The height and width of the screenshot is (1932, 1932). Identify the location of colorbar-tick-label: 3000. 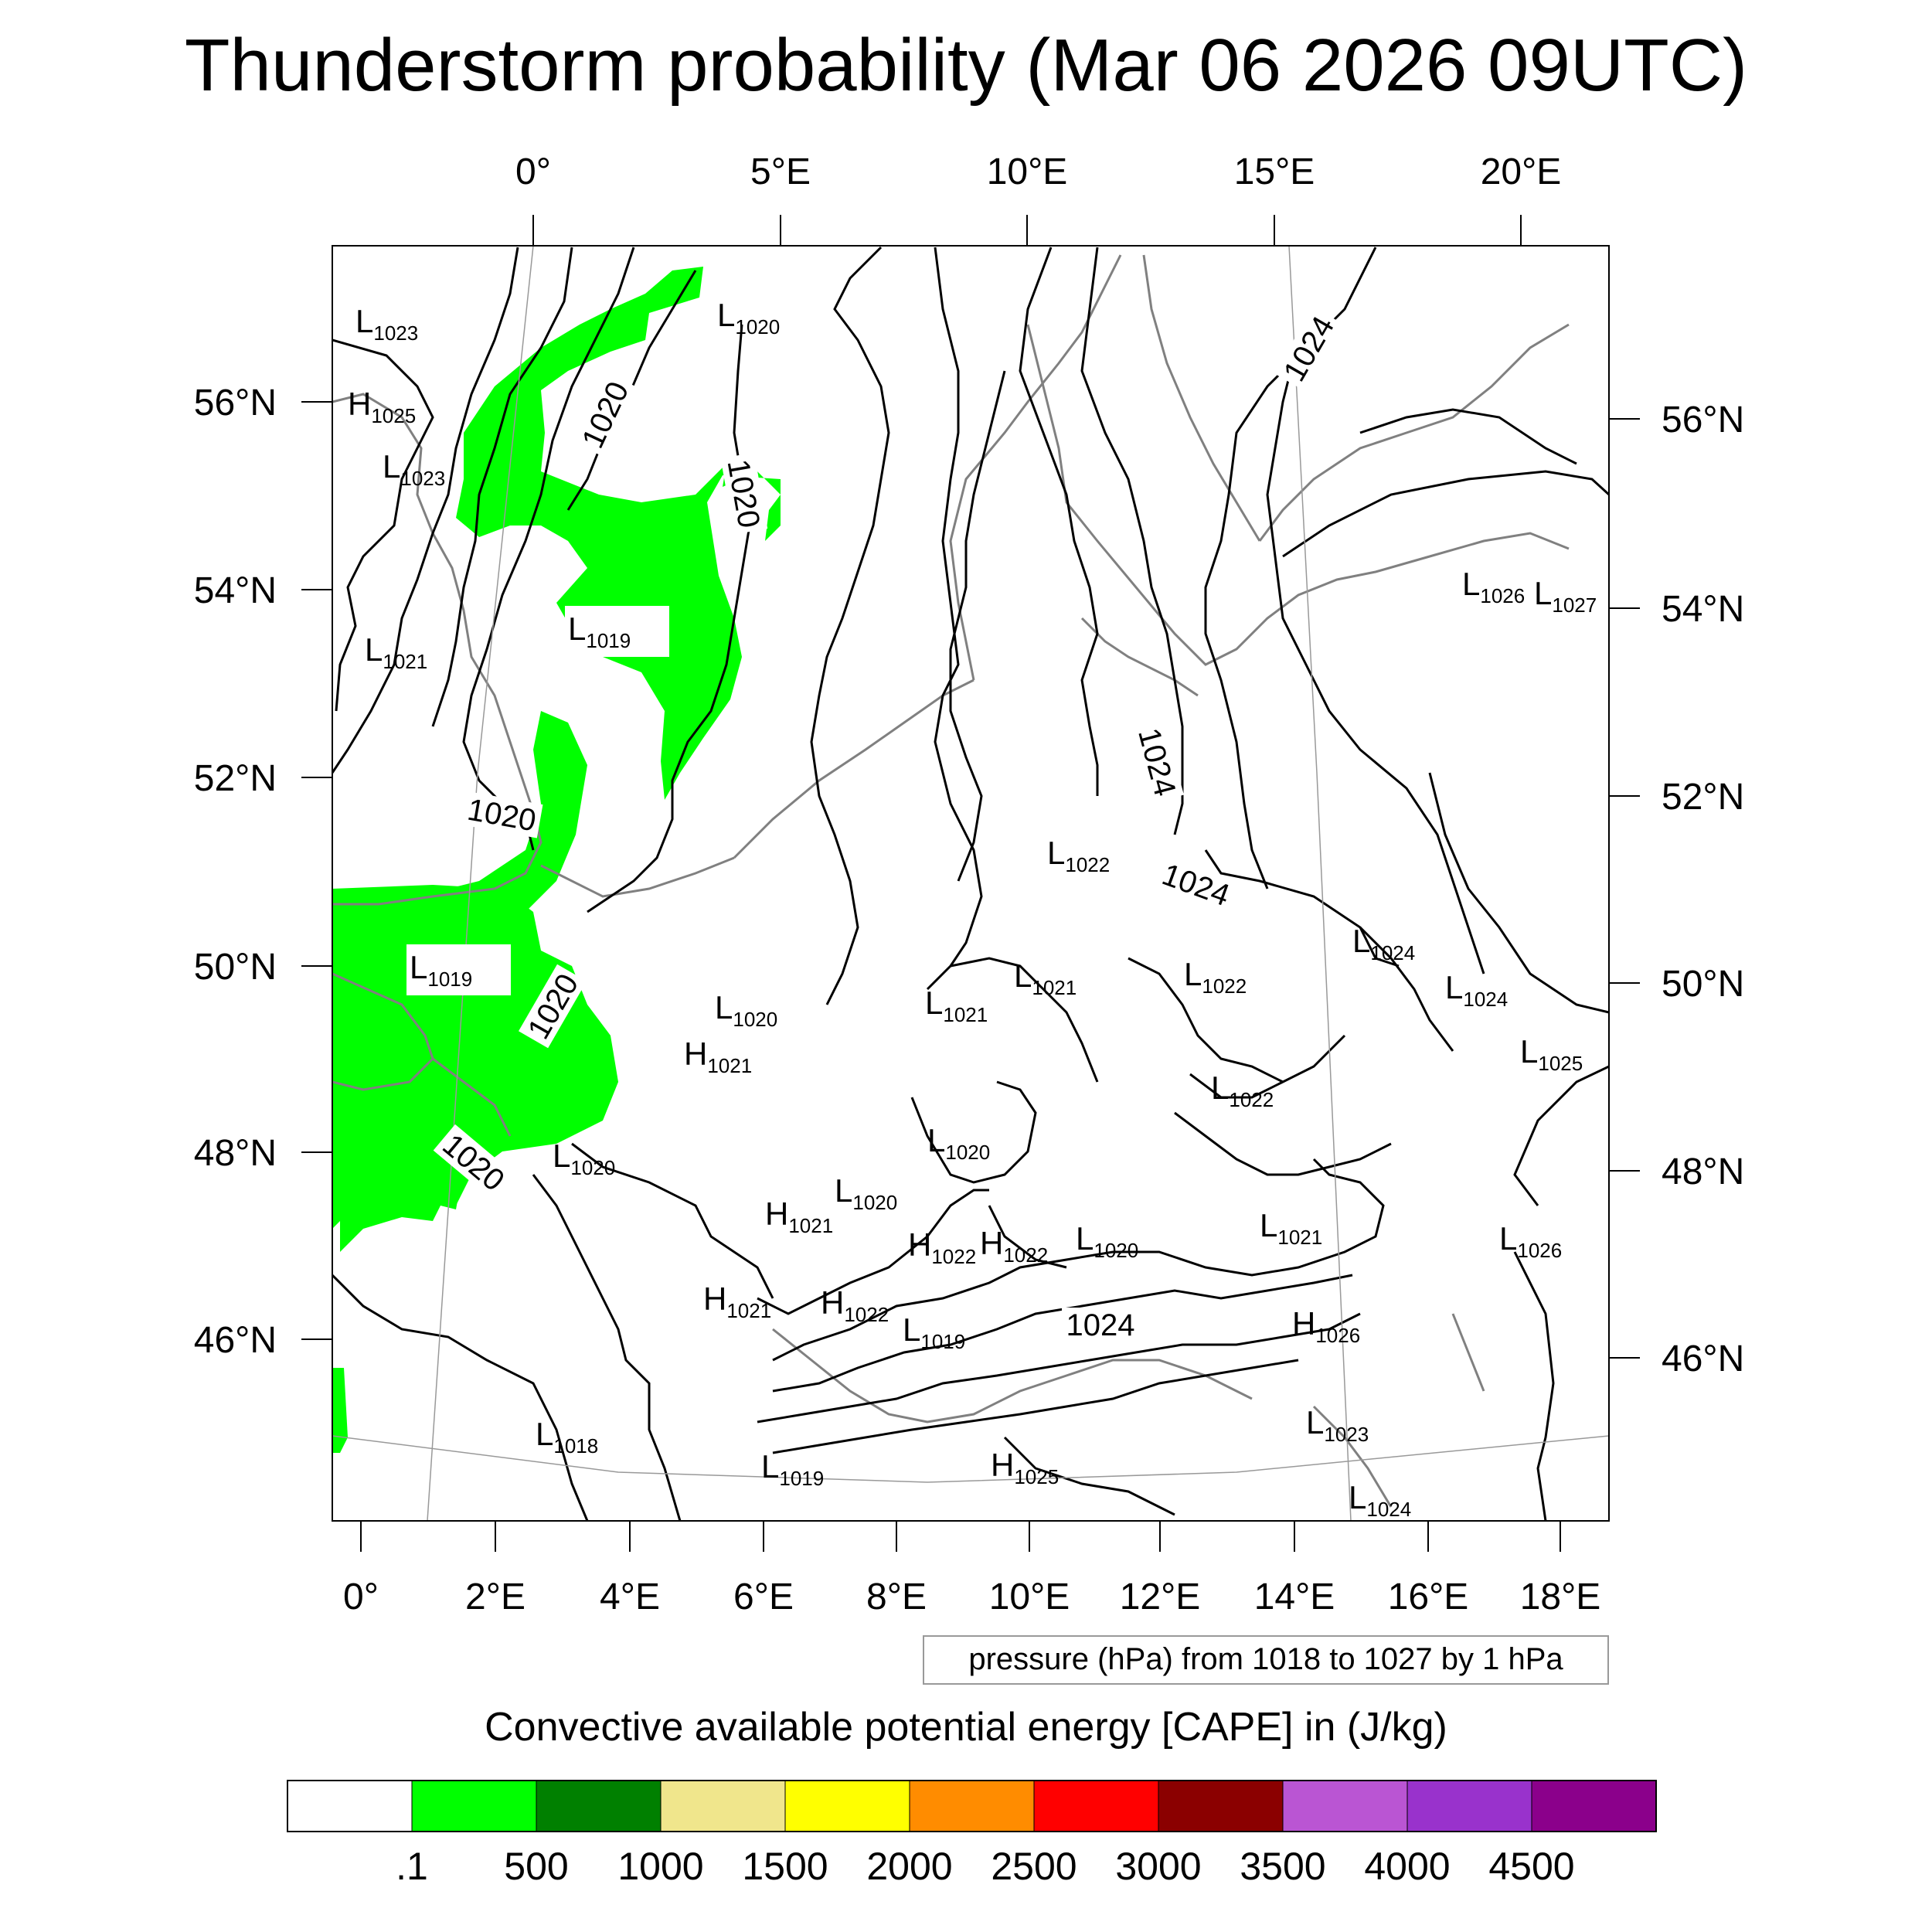
(1158, 1867).